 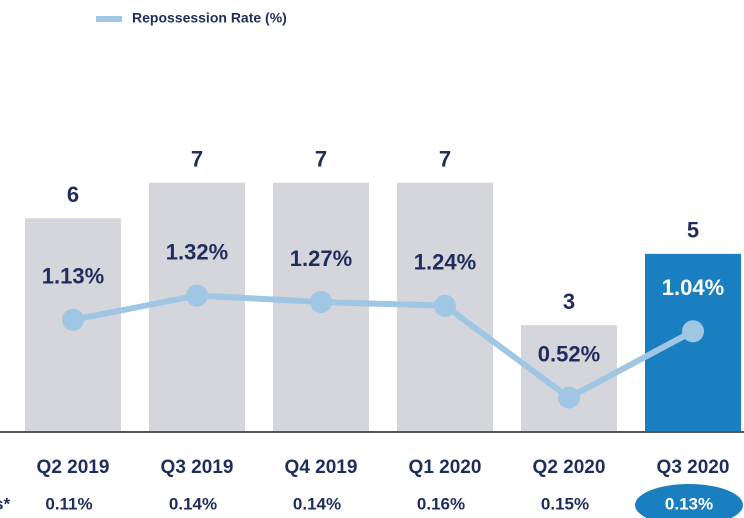 I want to click on highlight-pill, so click(x=689, y=501).